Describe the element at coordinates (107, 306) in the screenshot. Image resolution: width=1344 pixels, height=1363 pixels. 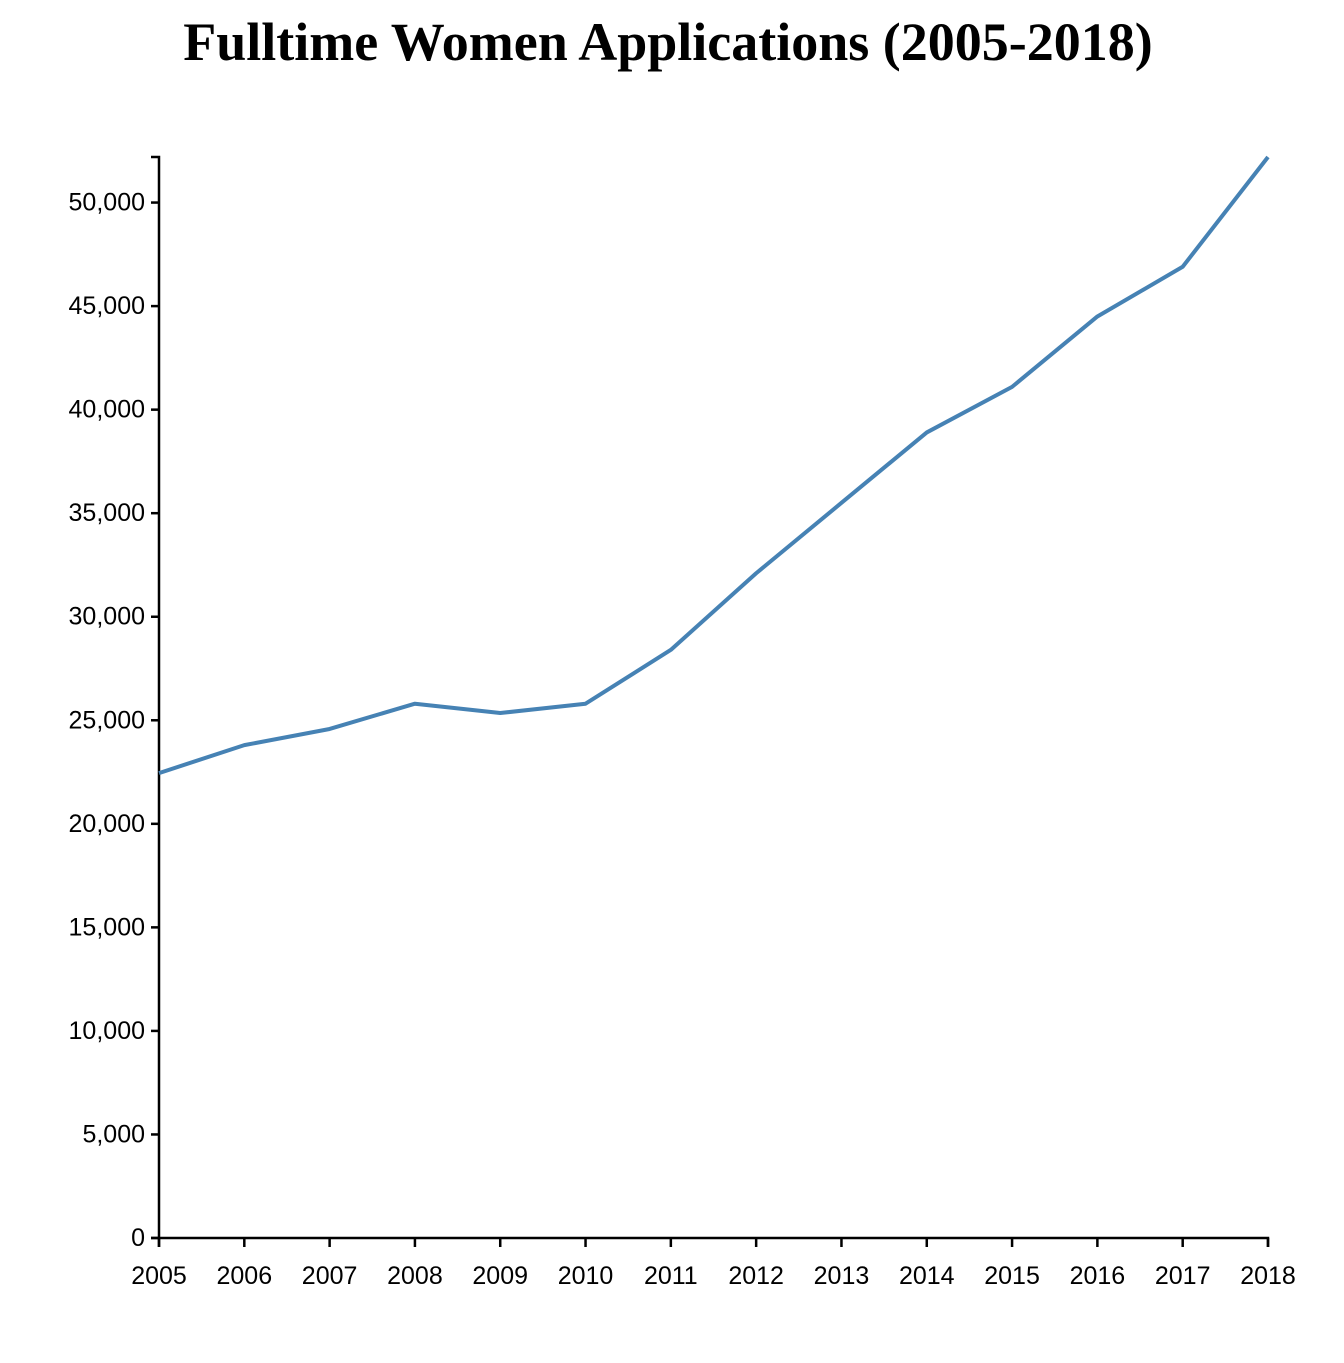
I see `y-tick-label: 45,000` at that location.